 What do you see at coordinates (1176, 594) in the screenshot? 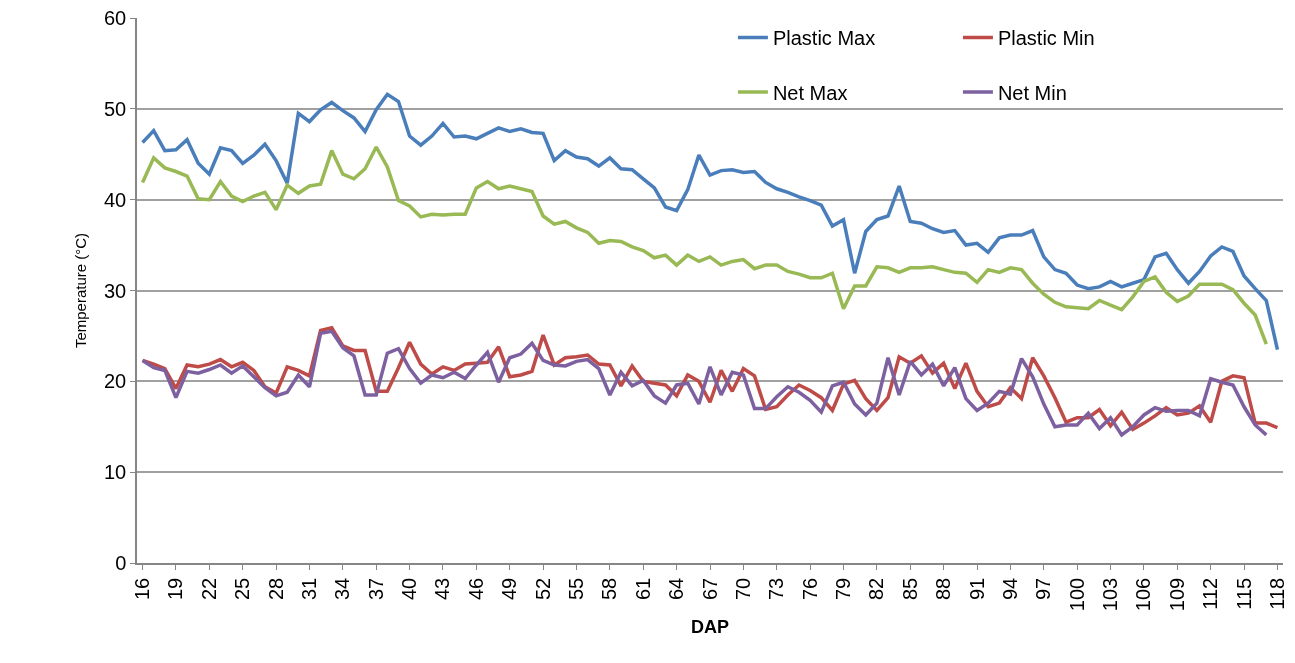
I see `x-tick-label: 109` at bounding box center [1176, 594].